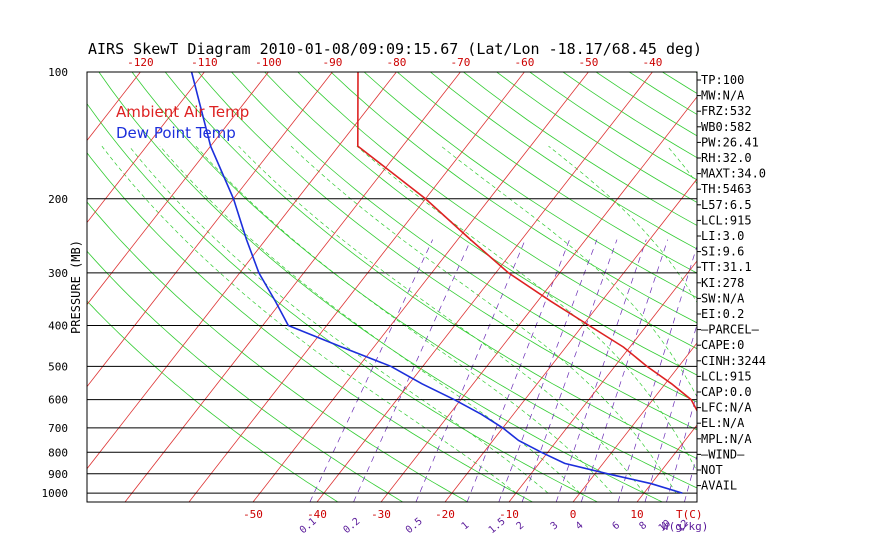 The image size is (870, 560). I want to click on mixing-ratio-tick-label: 3, so click(555, 526).